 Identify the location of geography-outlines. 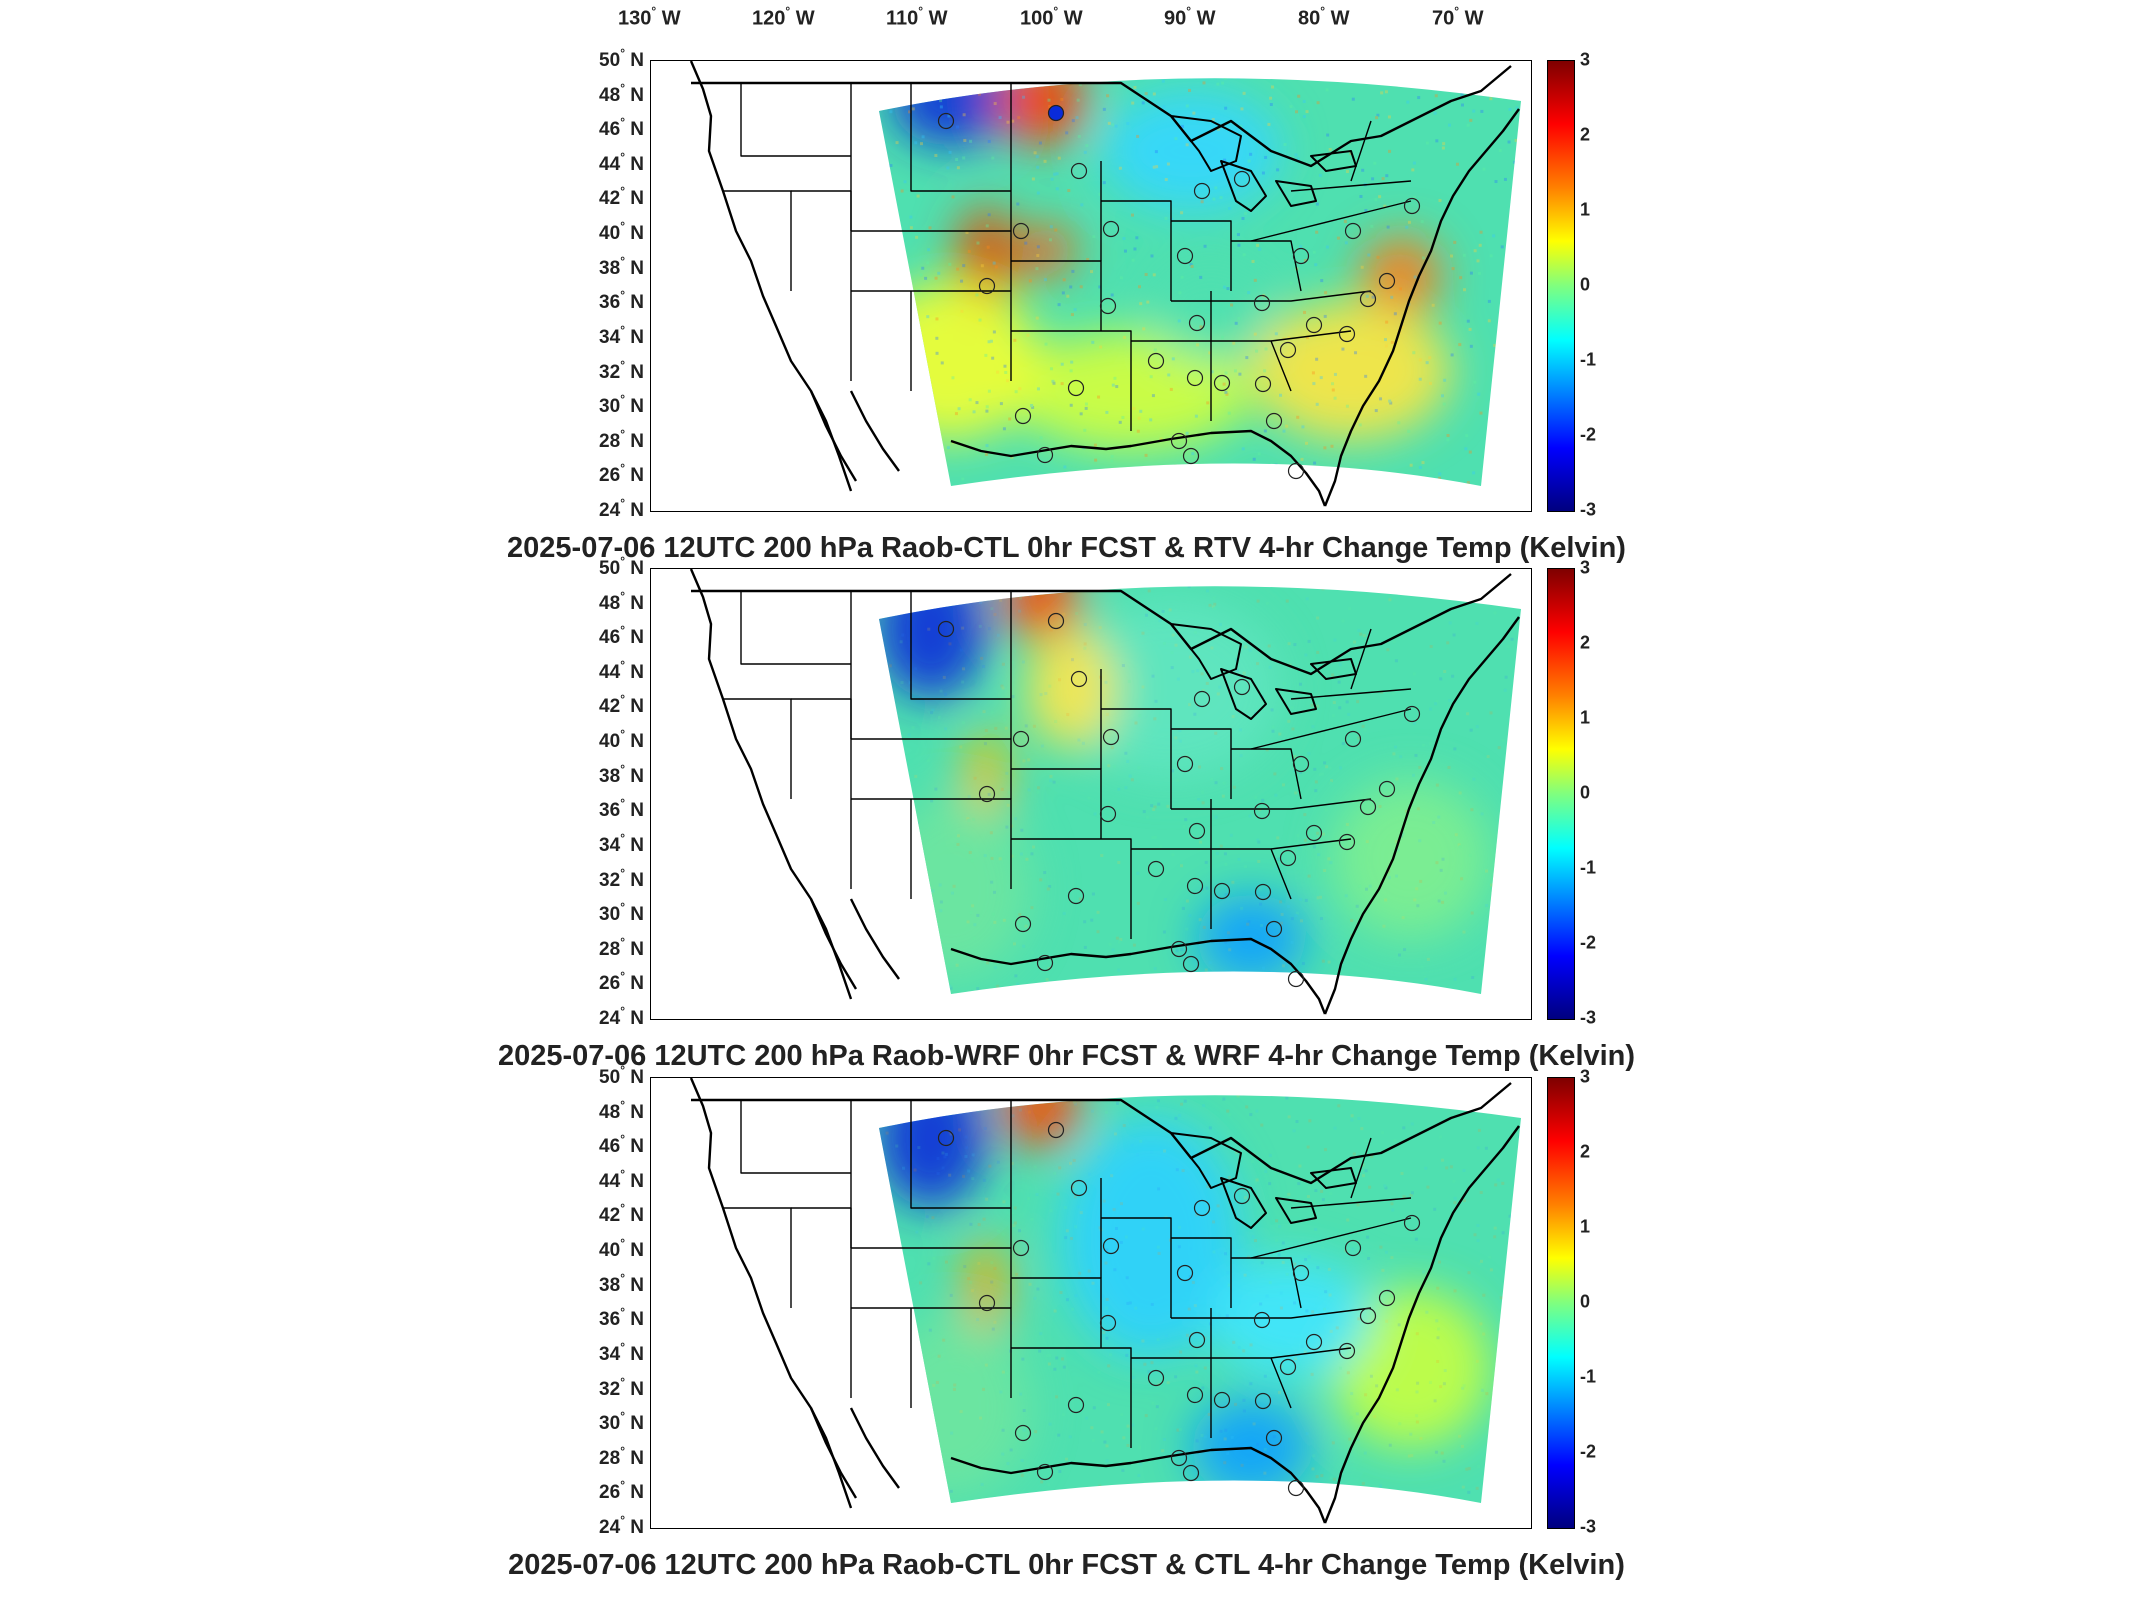
(1104, 284).